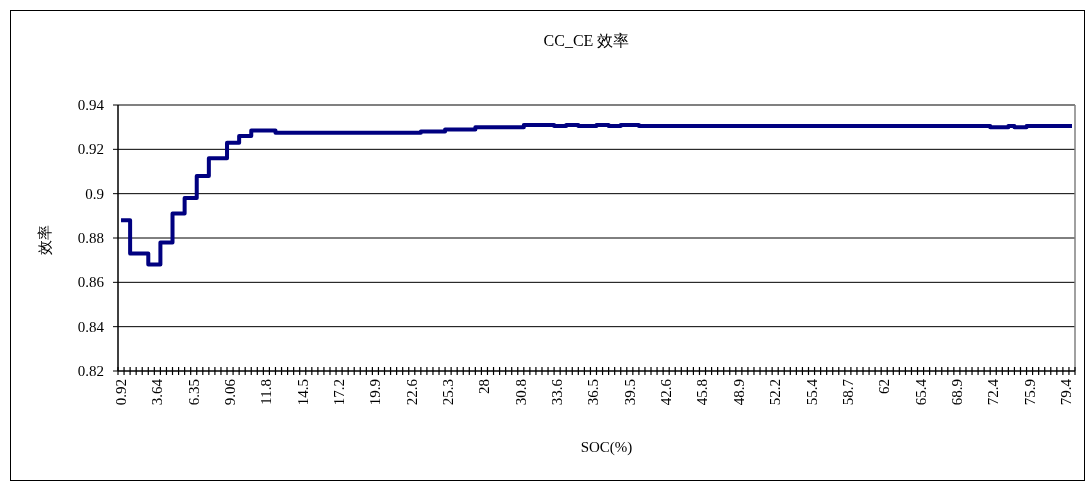 This screenshot has width=1091, height=482. I want to click on x-tick-label: 65.4, so click(920, 392).